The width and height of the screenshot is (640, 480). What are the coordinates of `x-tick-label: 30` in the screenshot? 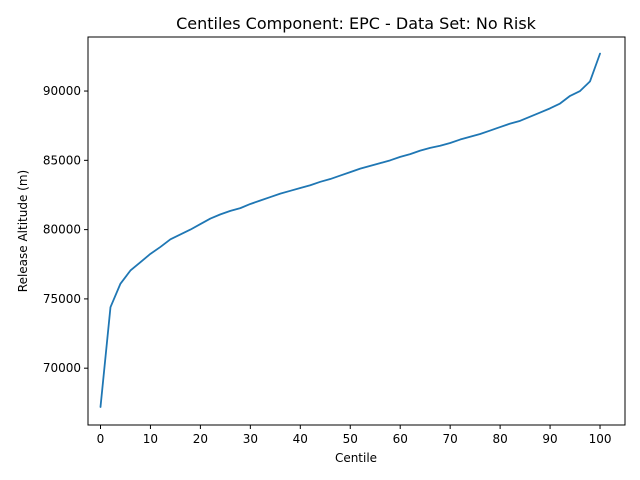 It's located at (250, 439).